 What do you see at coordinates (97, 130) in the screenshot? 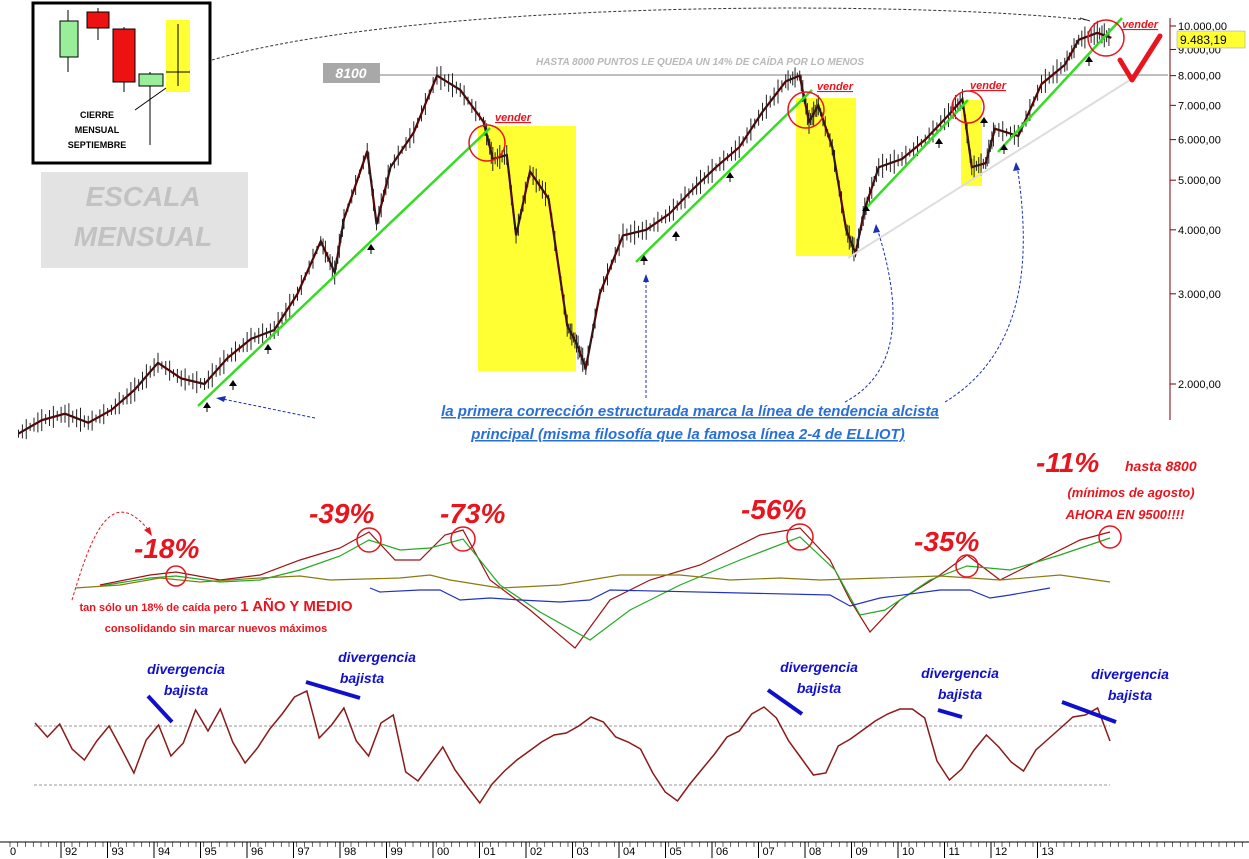
I see `legend-caption-2: MENSUAL` at bounding box center [97, 130].